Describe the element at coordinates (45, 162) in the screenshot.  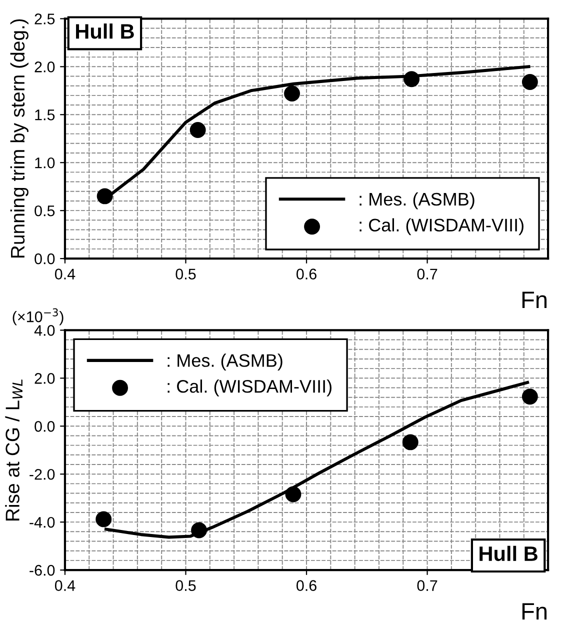
I see `y-tick-label: 1.0` at that location.